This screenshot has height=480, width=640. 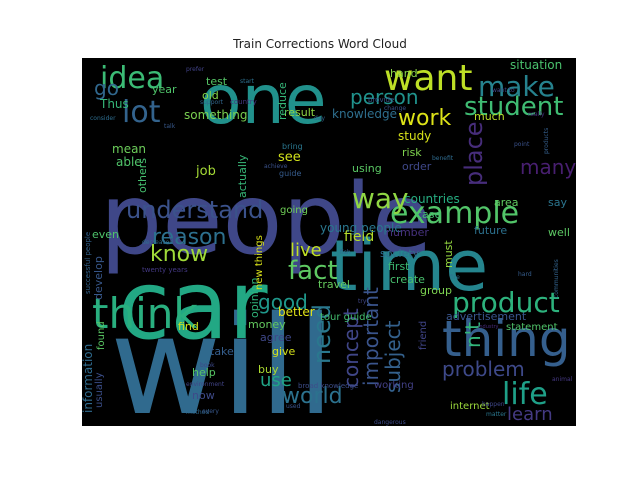 What do you see at coordinates (516, 86) in the screenshot?
I see `word-make: make` at bounding box center [516, 86].